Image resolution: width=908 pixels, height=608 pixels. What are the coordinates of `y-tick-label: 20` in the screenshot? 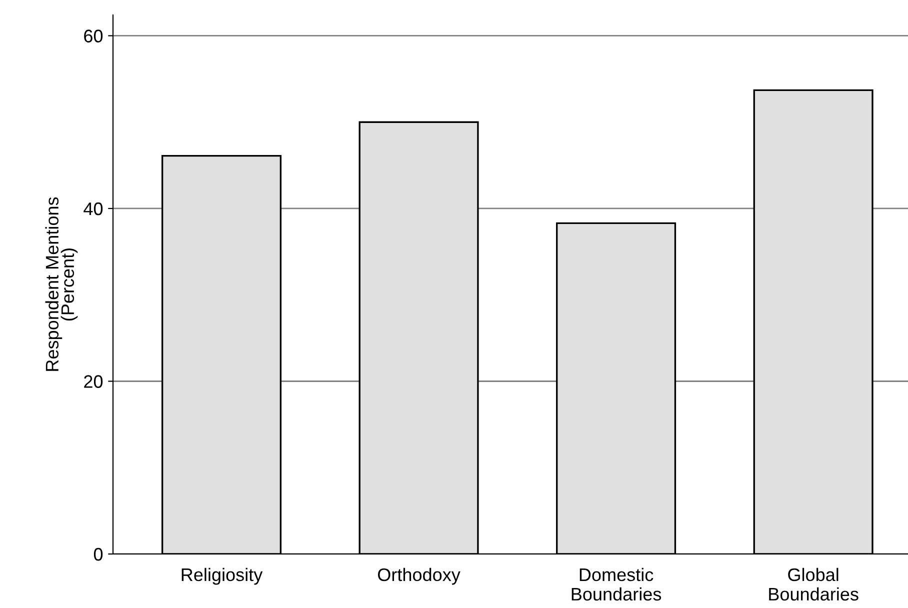 It's located at (93, 381).